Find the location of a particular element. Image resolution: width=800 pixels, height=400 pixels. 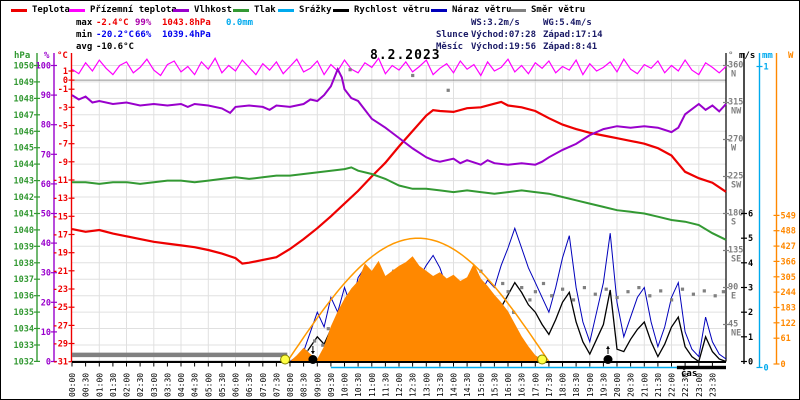

axis-tick-label: -19 is located at coordinates (60, 254).